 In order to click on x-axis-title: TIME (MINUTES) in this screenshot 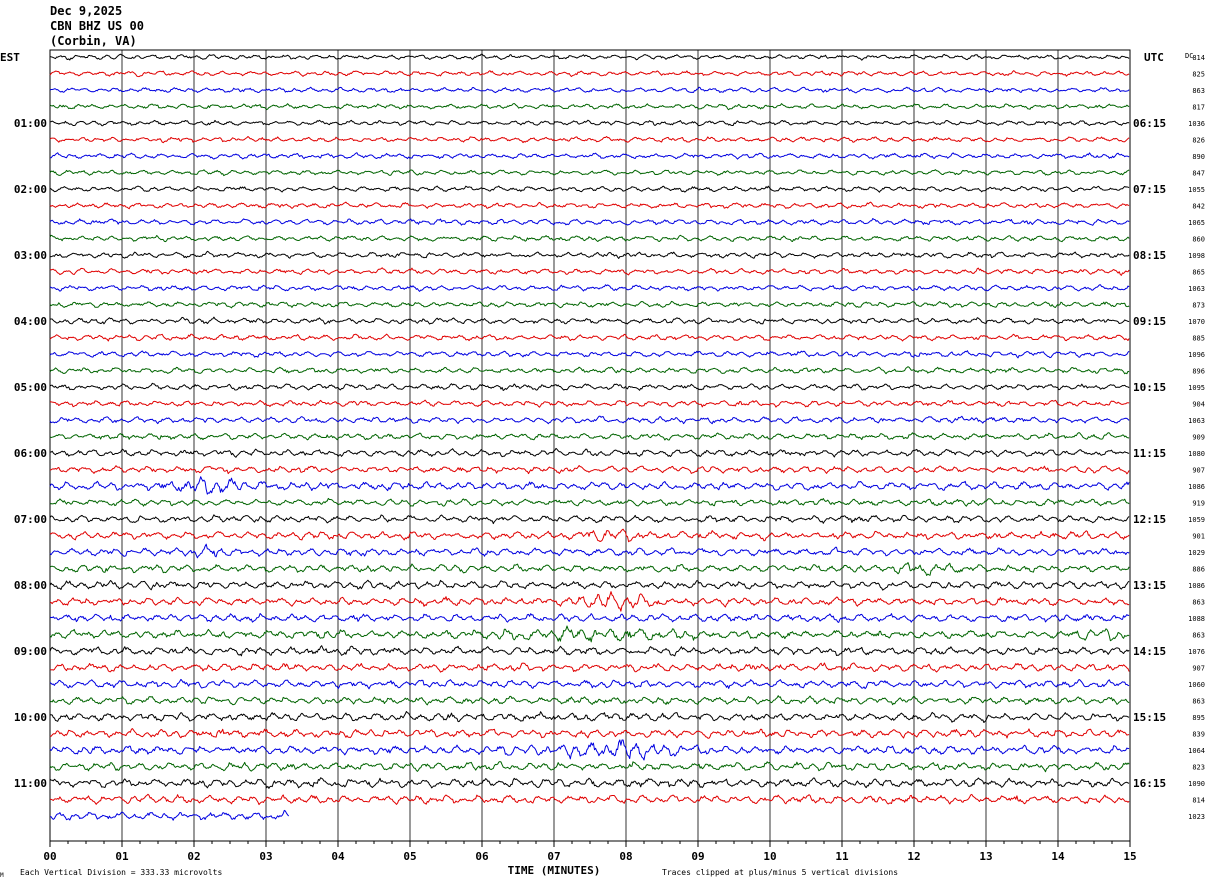, I will do `click(554, 870)`.